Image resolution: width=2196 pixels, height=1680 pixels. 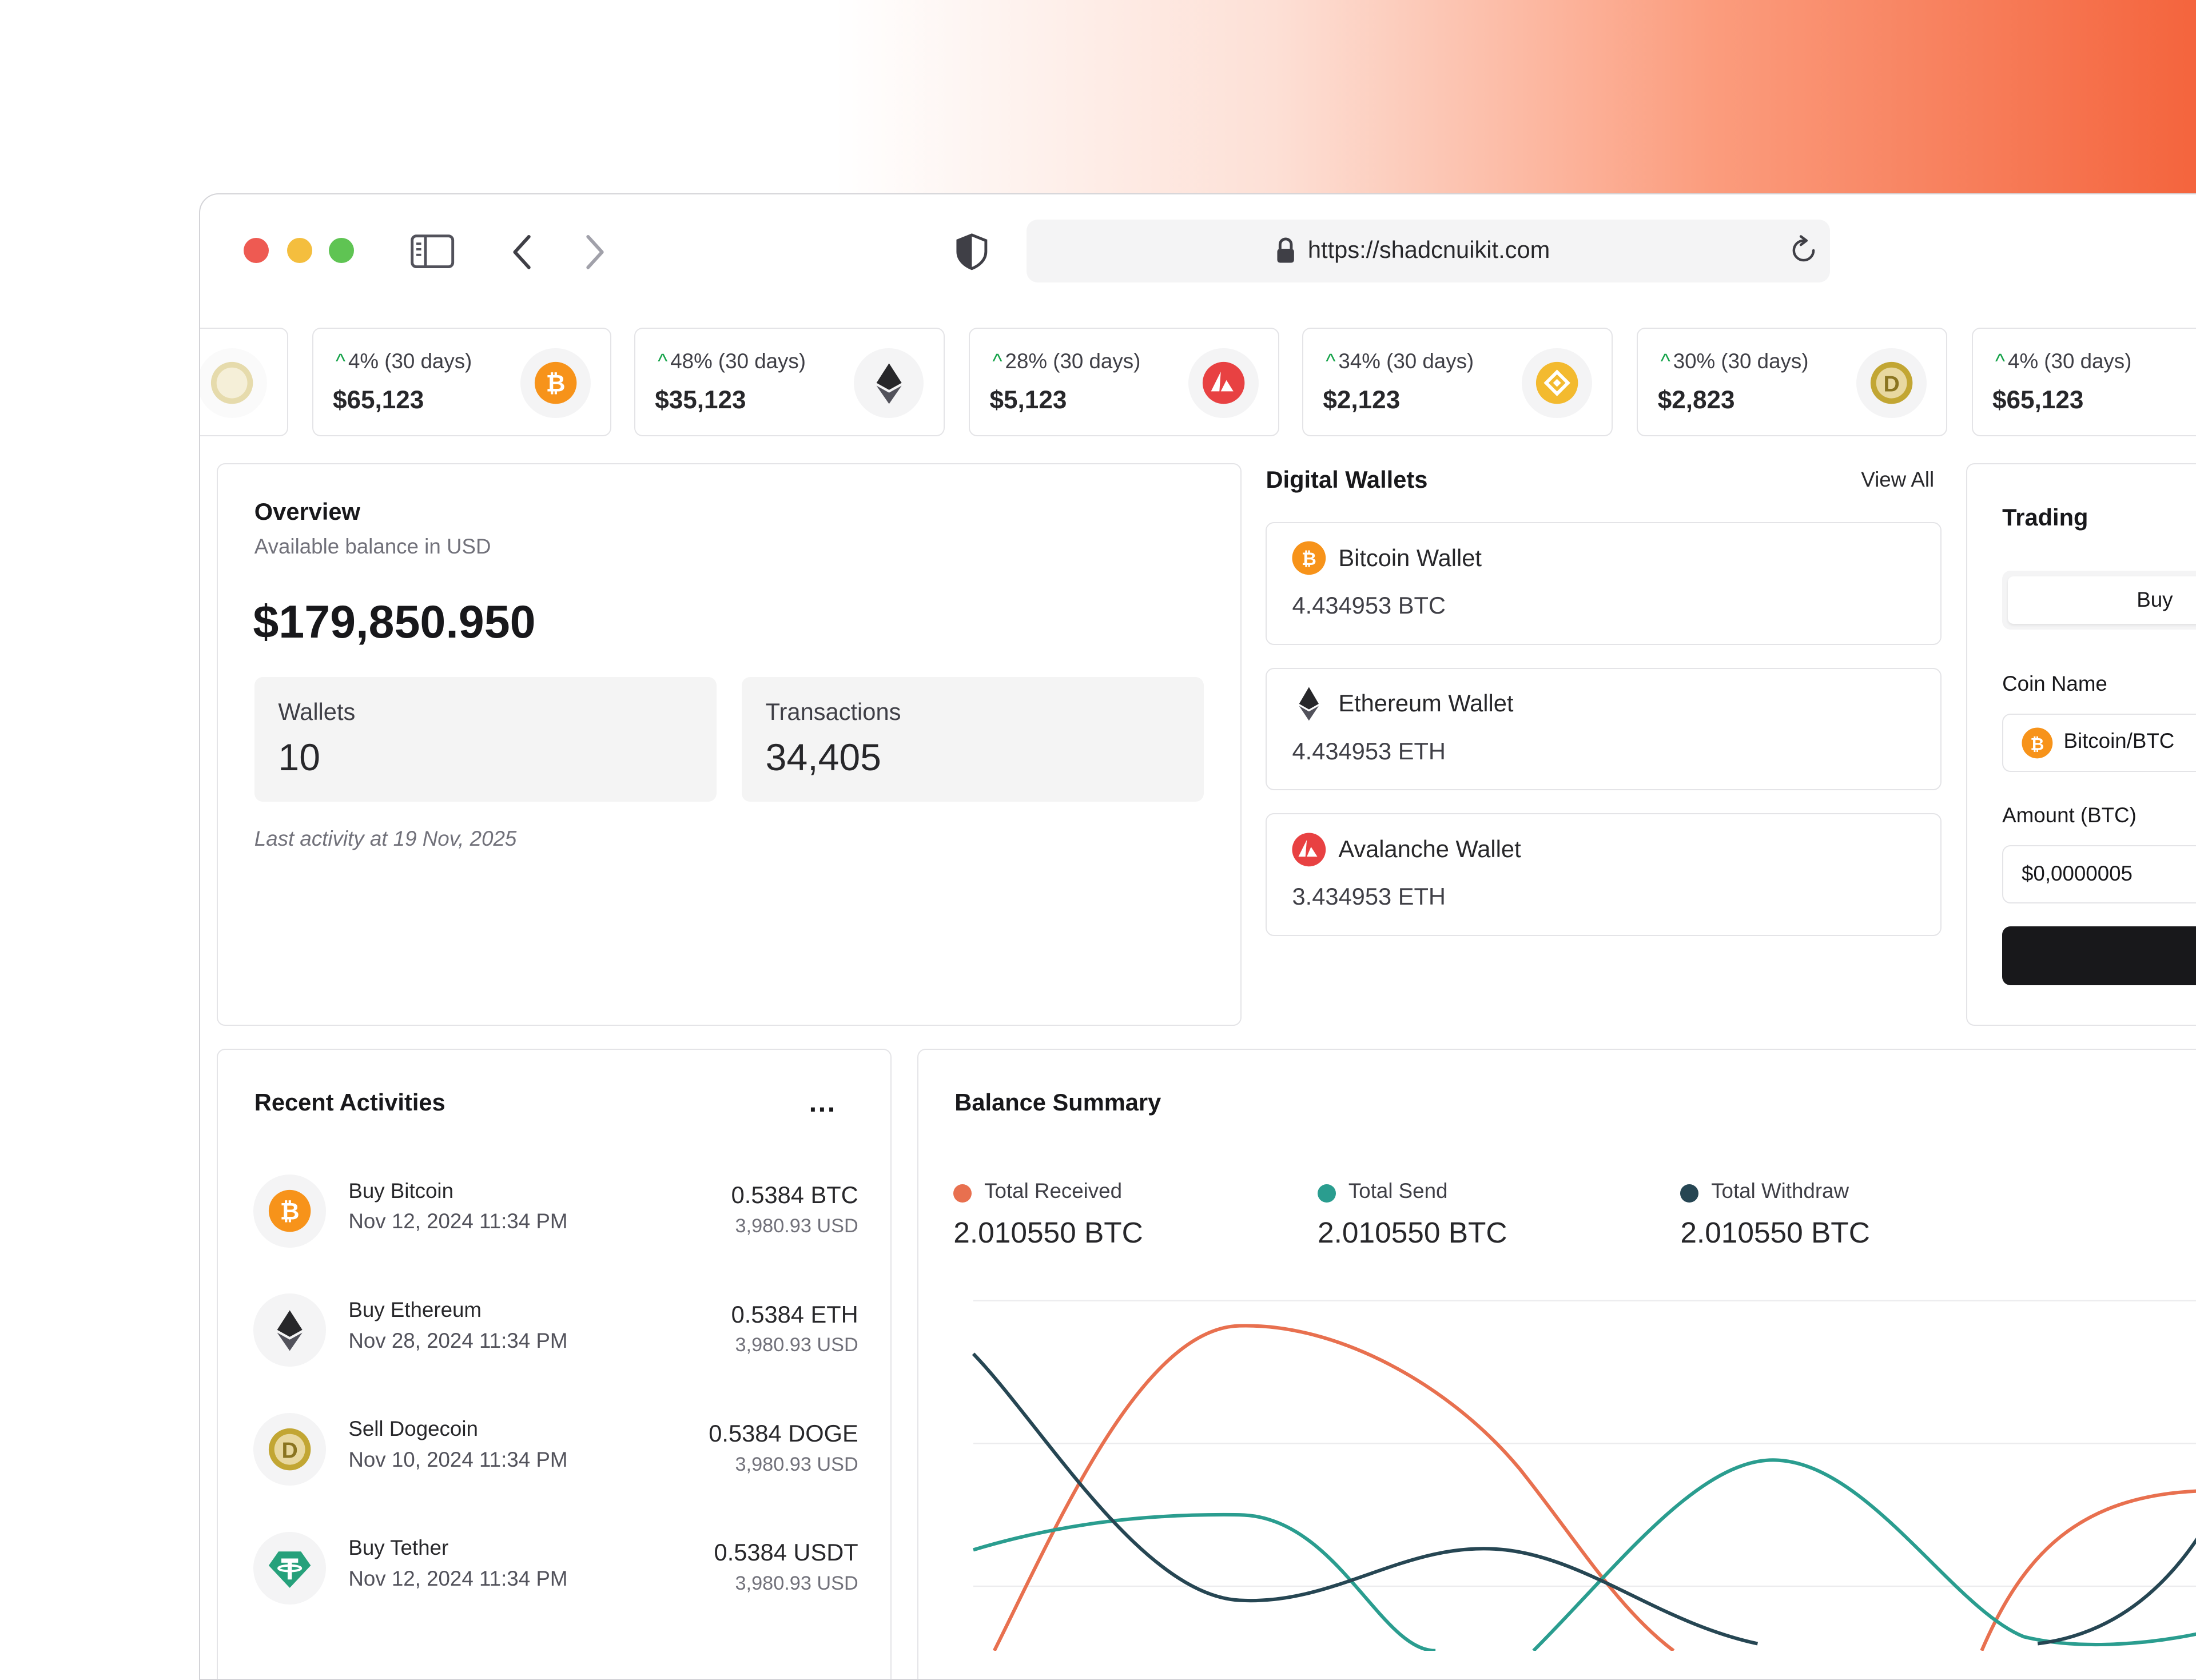 What do you see at coordinates (701, 400) in the screenshot?
I see `ticker-price: $35,123` at bounding box center [701, 400].